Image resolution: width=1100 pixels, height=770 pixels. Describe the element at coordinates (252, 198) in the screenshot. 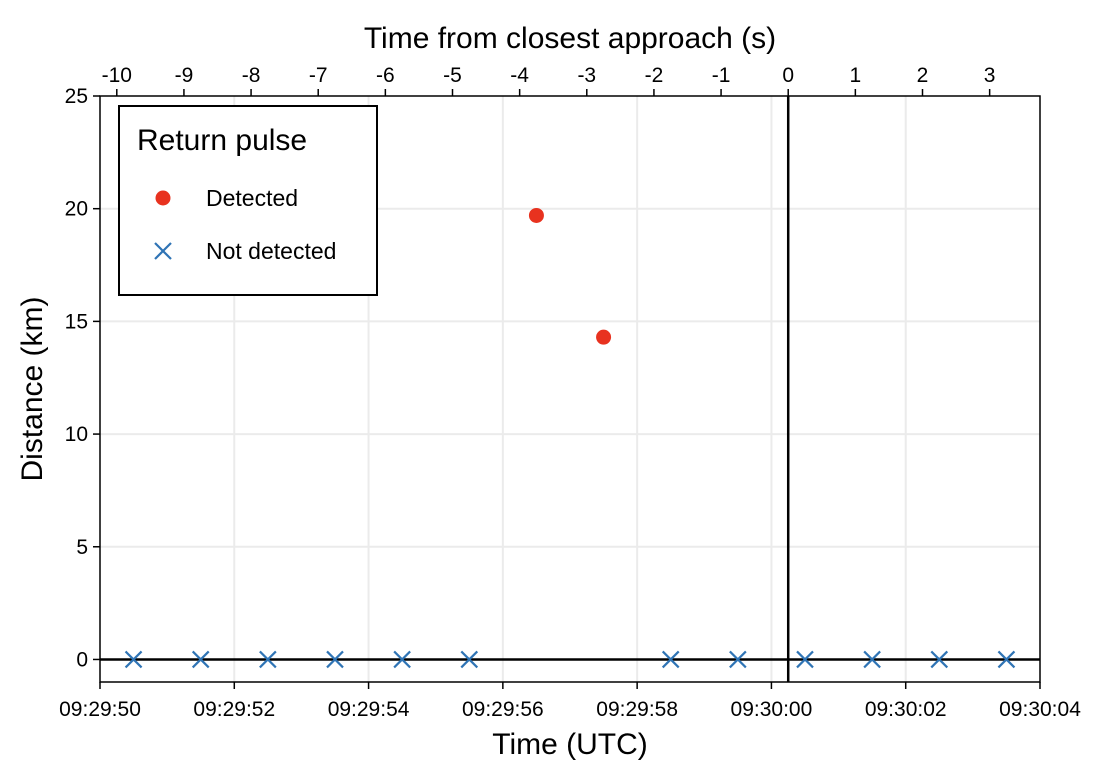

I see `legend-detected-label: Detected` at that location.